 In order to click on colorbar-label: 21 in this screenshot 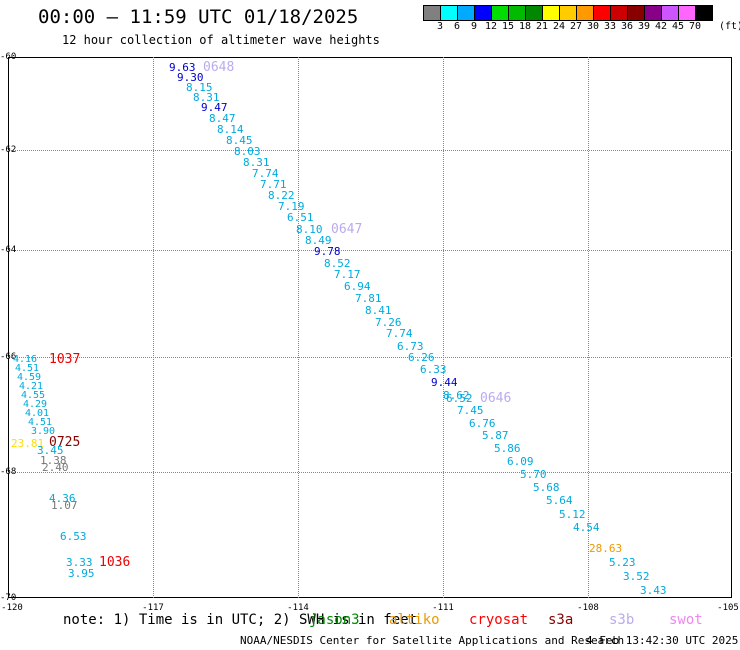, I will do `click(542, 26)`.